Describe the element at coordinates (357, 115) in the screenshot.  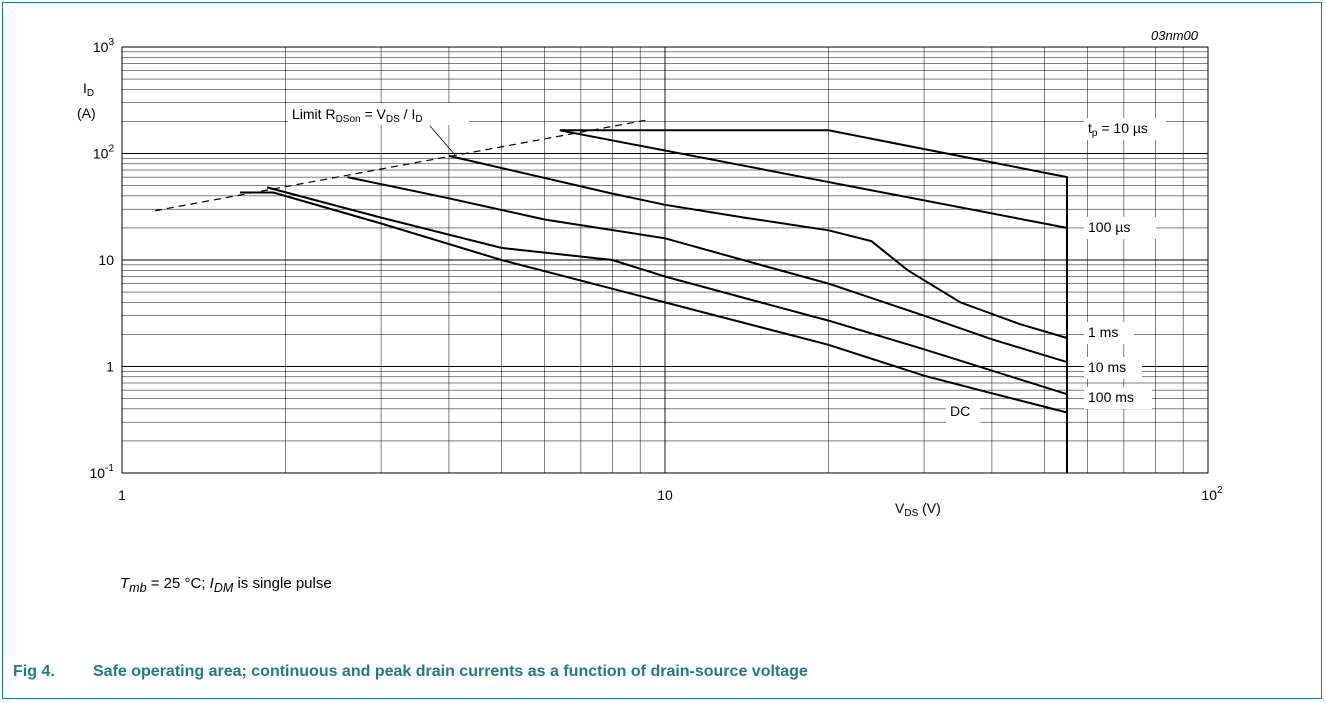
I see `rdson-label: Limit RDSon = VDS / ID` at that location.